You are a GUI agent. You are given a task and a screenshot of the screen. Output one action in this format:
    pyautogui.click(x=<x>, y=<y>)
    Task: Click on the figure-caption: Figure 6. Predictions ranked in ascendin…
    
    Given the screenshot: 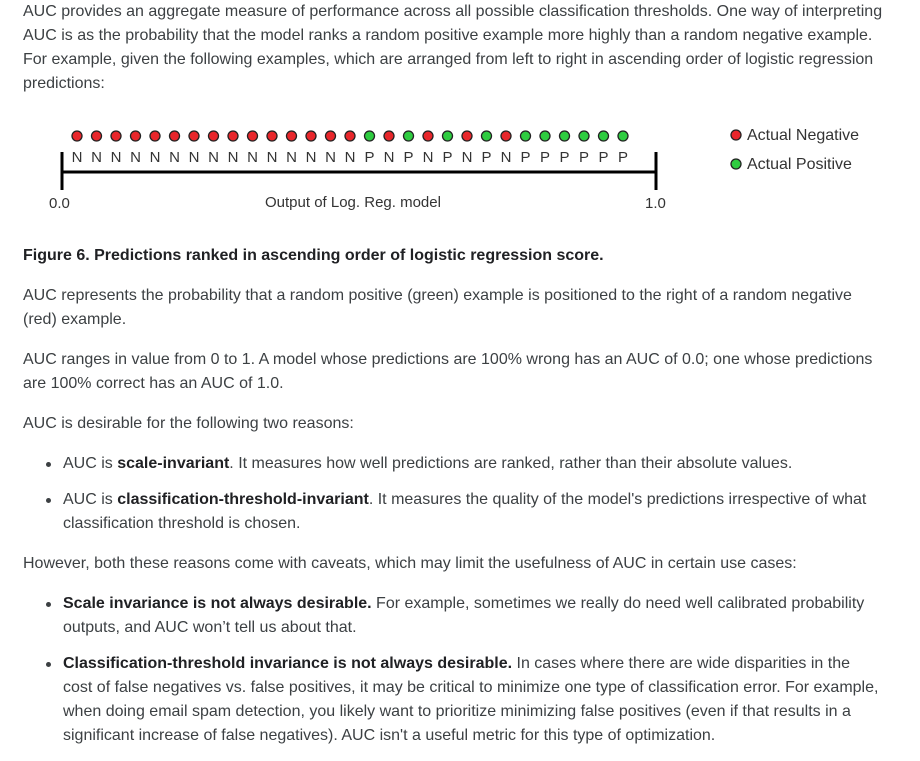 What is the action you would take?
    pyautogui.click(x=313, y=255)
    